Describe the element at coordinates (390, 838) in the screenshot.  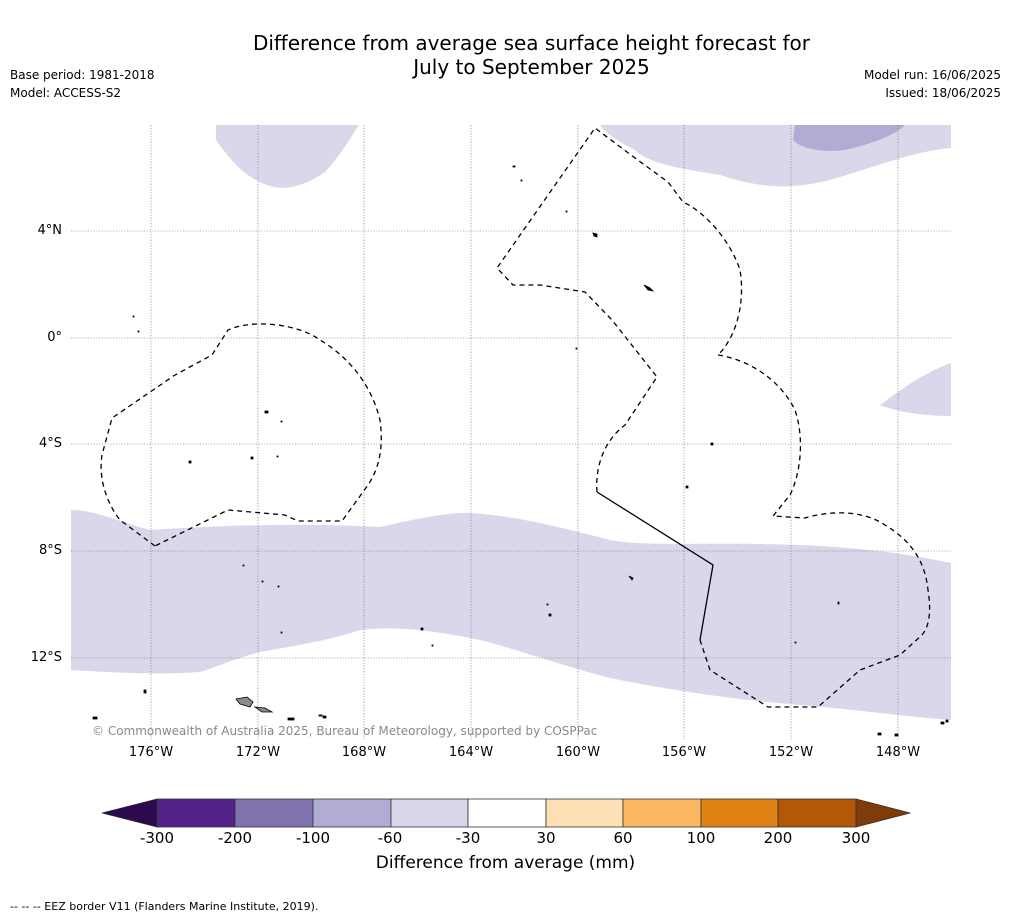
I see `colorbar-label-minus-60: -60` at that location.